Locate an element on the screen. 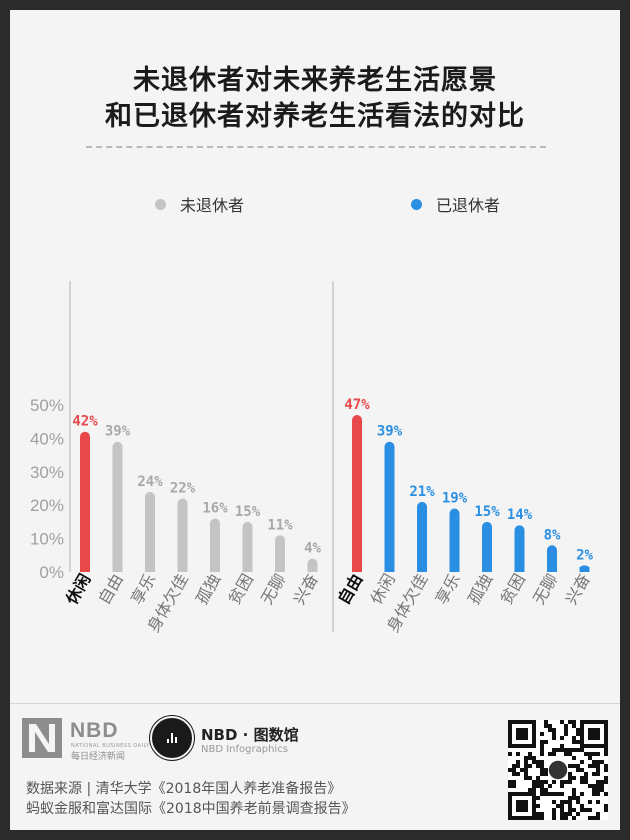 This screenshot has width=630, height=840. legend-label: 未退休者 is located at coordinates (212, 205).